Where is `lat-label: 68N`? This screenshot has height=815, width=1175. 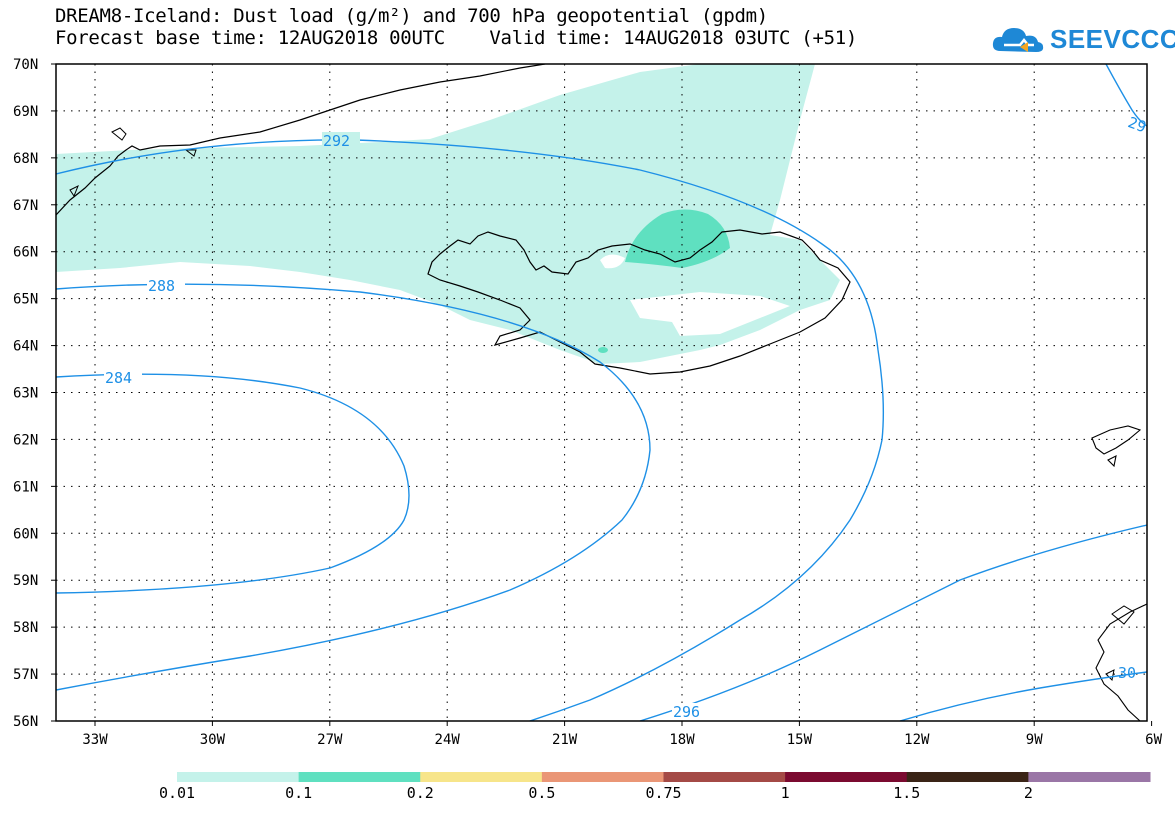 lat-label: 68N is located at coordinates (25, 159).